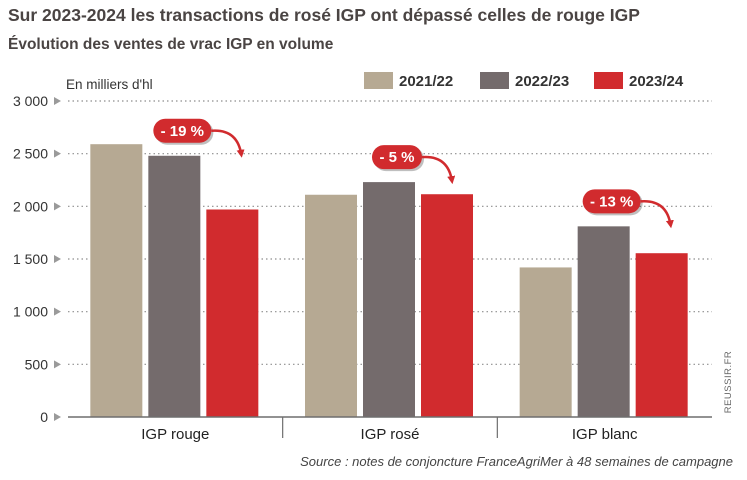 This screenshot has width=747, height=480. I want to click on change-badge: - 19 %, so click(199, 138).